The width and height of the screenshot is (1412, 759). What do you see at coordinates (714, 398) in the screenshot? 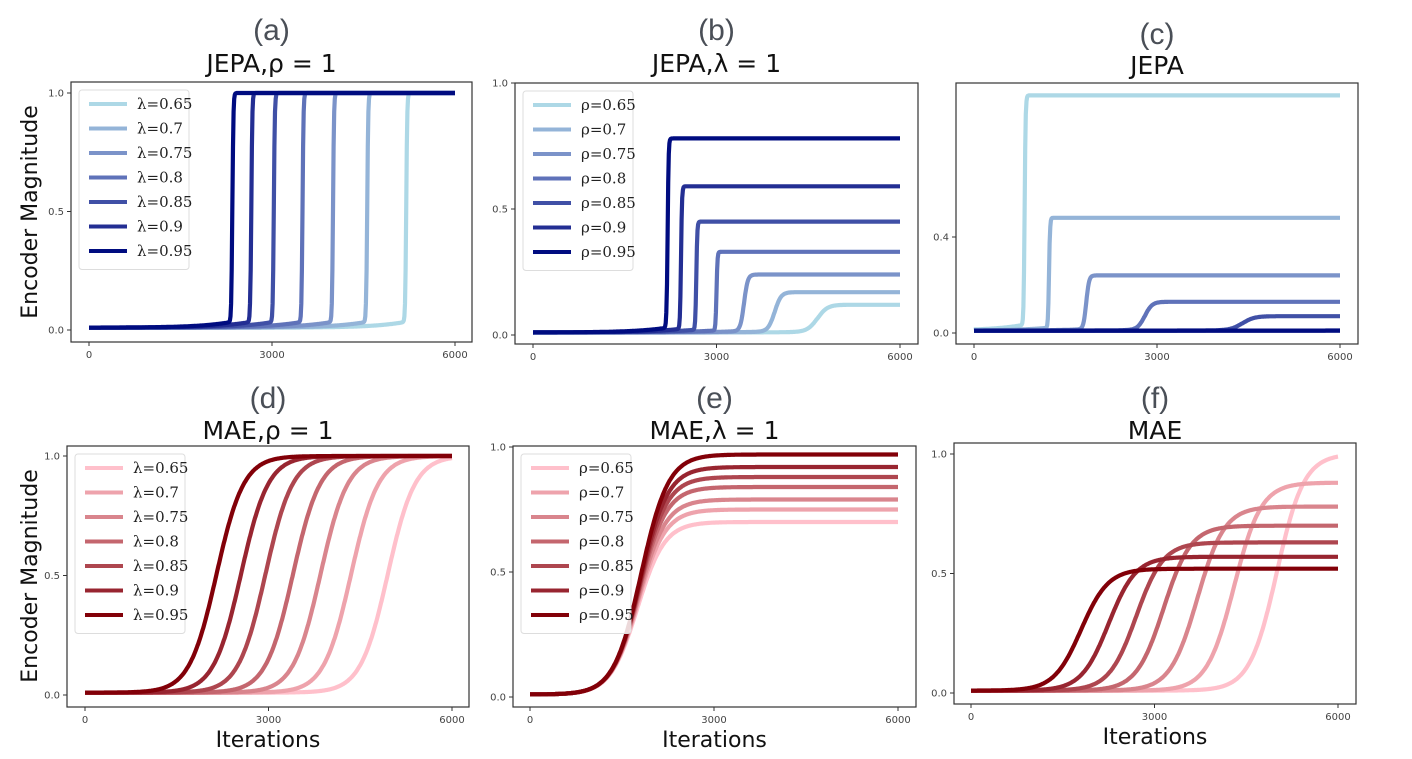
I see `panel-letter: (e)` at bounding box center [714, 398].